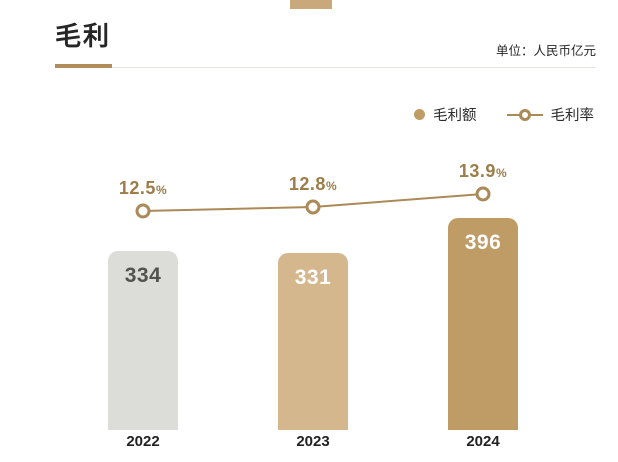  I want to click on bar-series-dot-icon, so click(419, 114).